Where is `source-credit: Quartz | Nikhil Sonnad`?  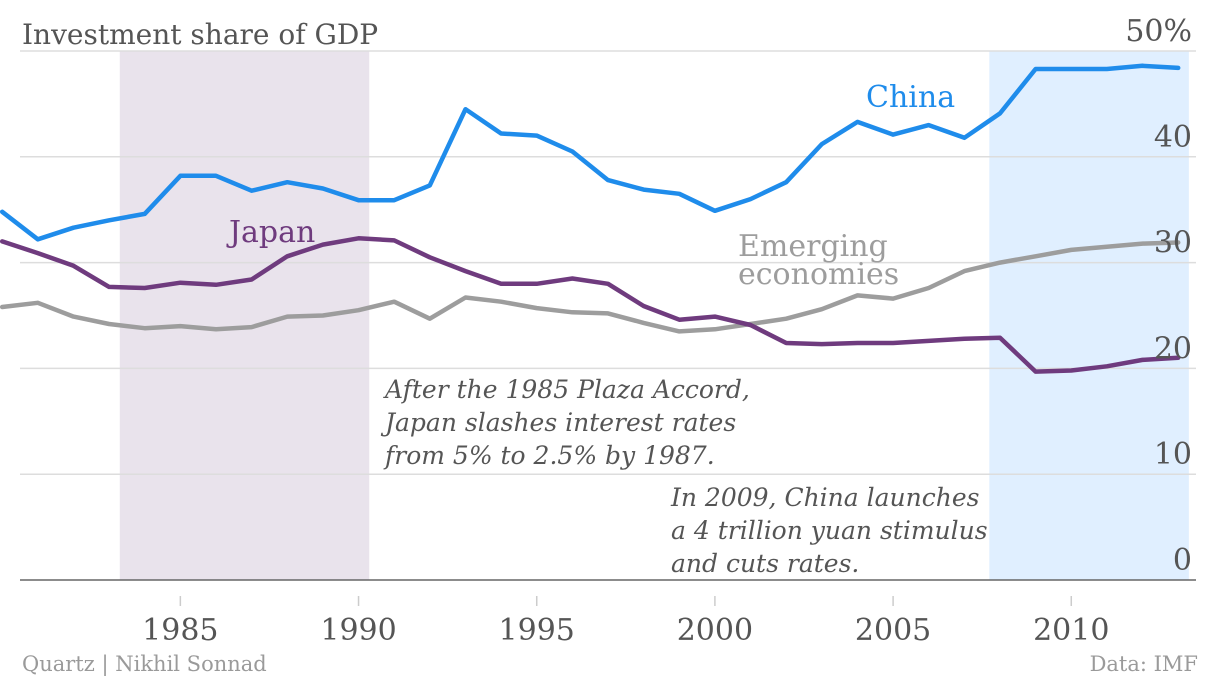 source-credit: Quartz | Nikhil Sonnad is located at coordinates (144, 664).